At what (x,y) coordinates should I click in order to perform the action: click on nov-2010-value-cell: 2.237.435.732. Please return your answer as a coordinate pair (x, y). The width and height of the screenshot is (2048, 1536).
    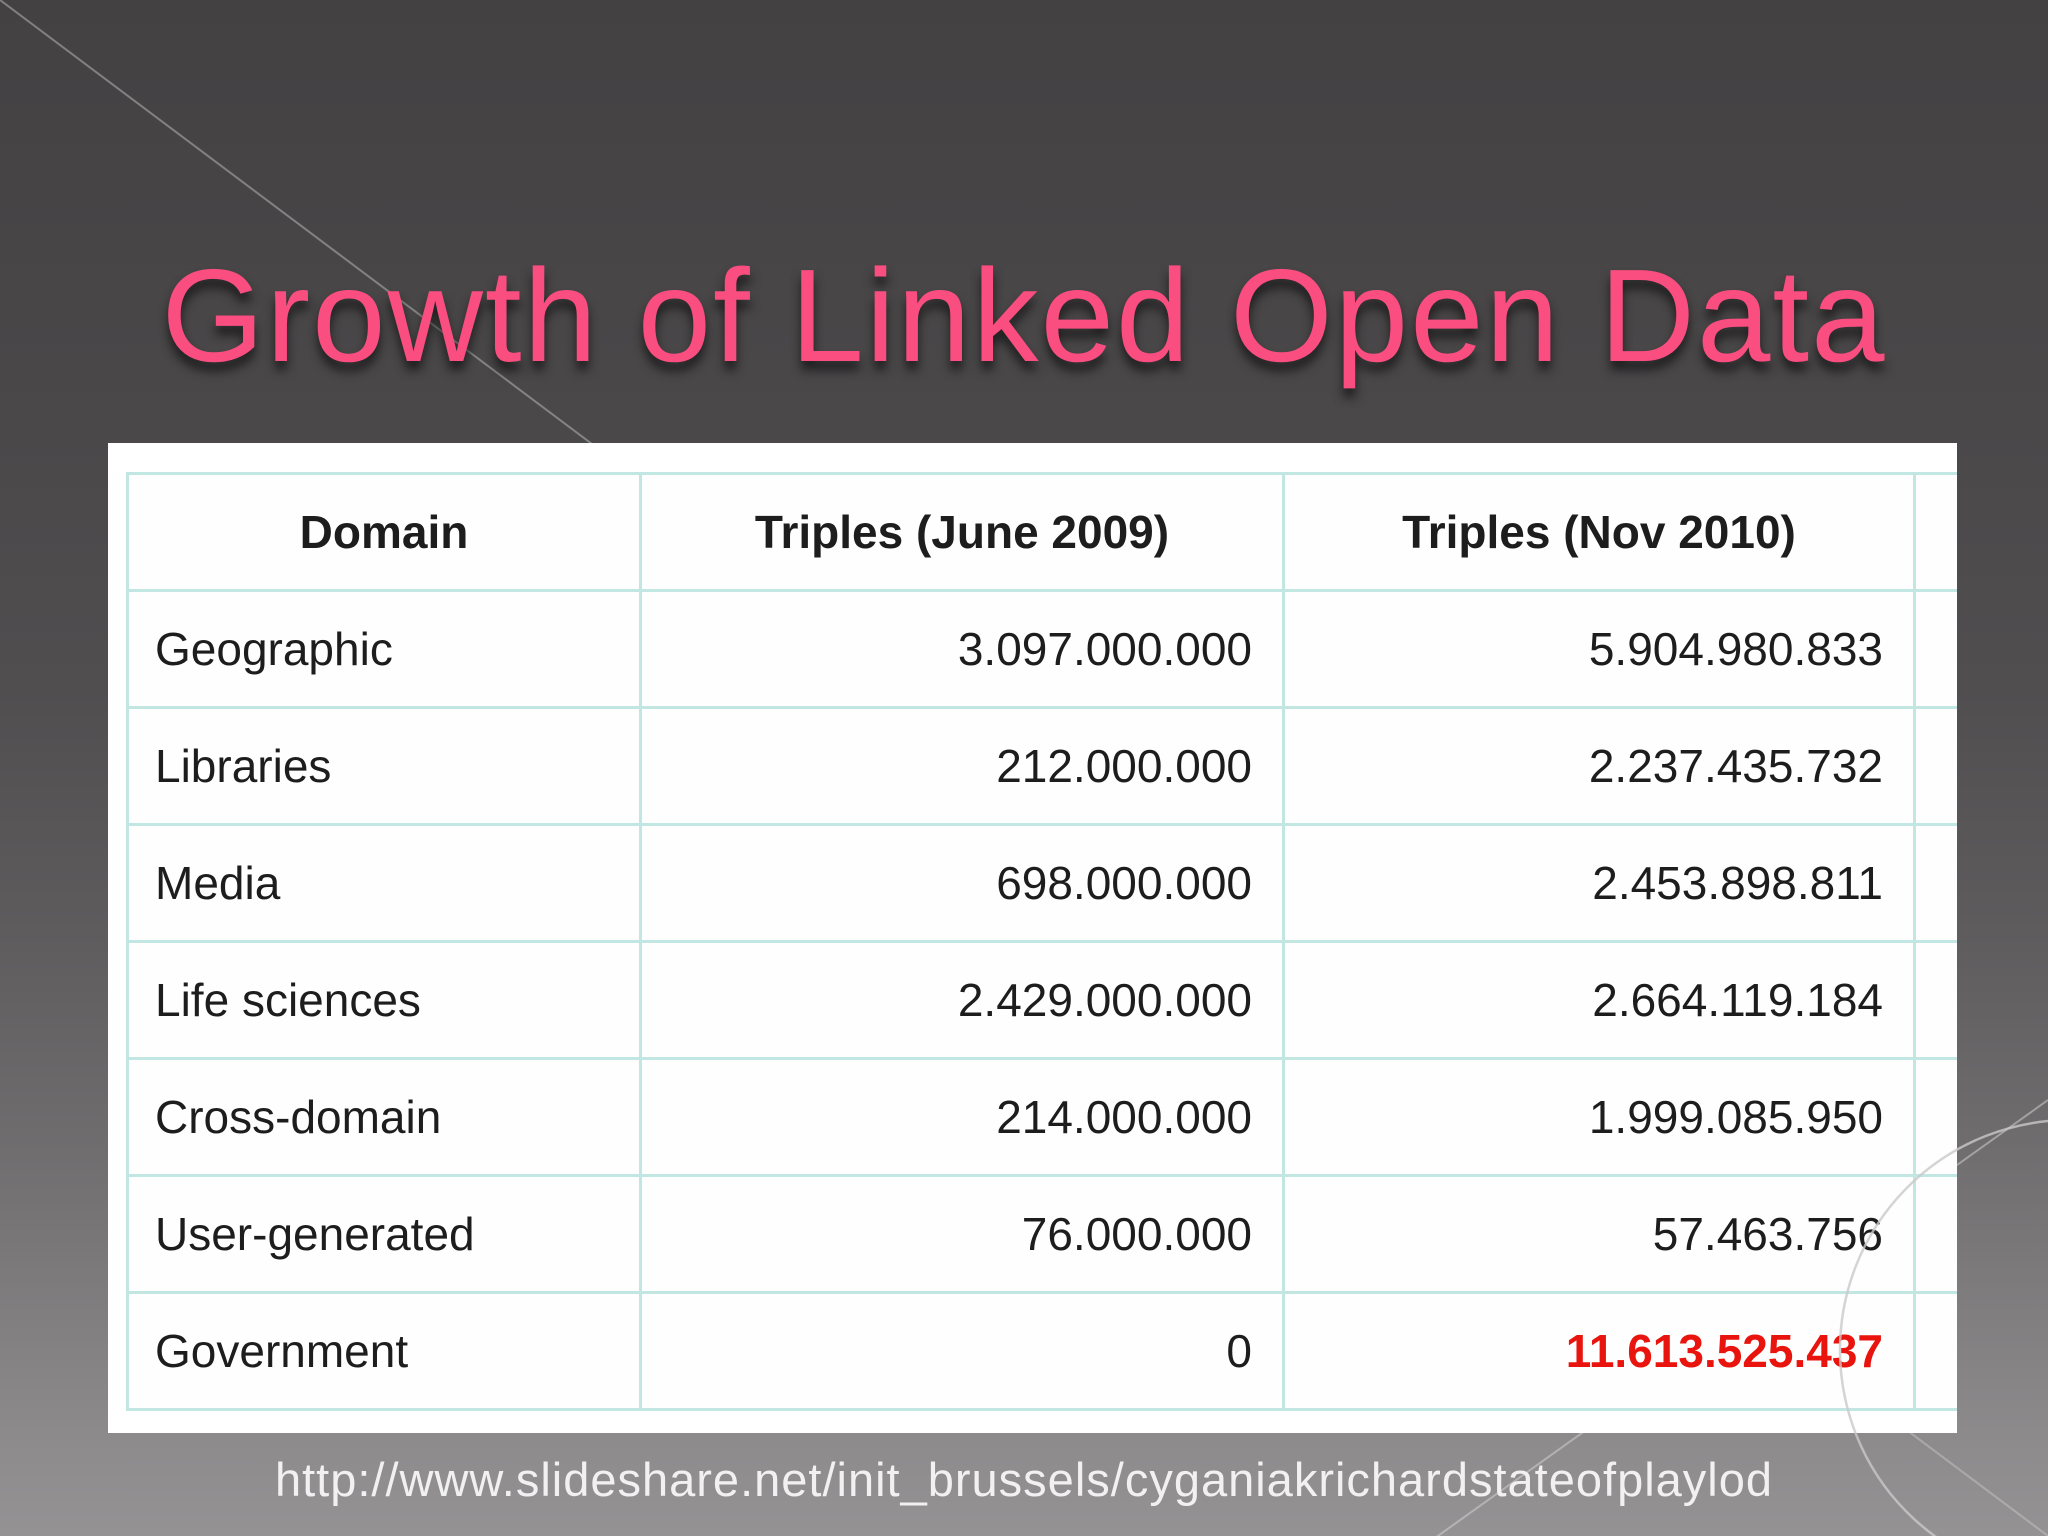
    Looking at the image, I should click on (1599, 766).